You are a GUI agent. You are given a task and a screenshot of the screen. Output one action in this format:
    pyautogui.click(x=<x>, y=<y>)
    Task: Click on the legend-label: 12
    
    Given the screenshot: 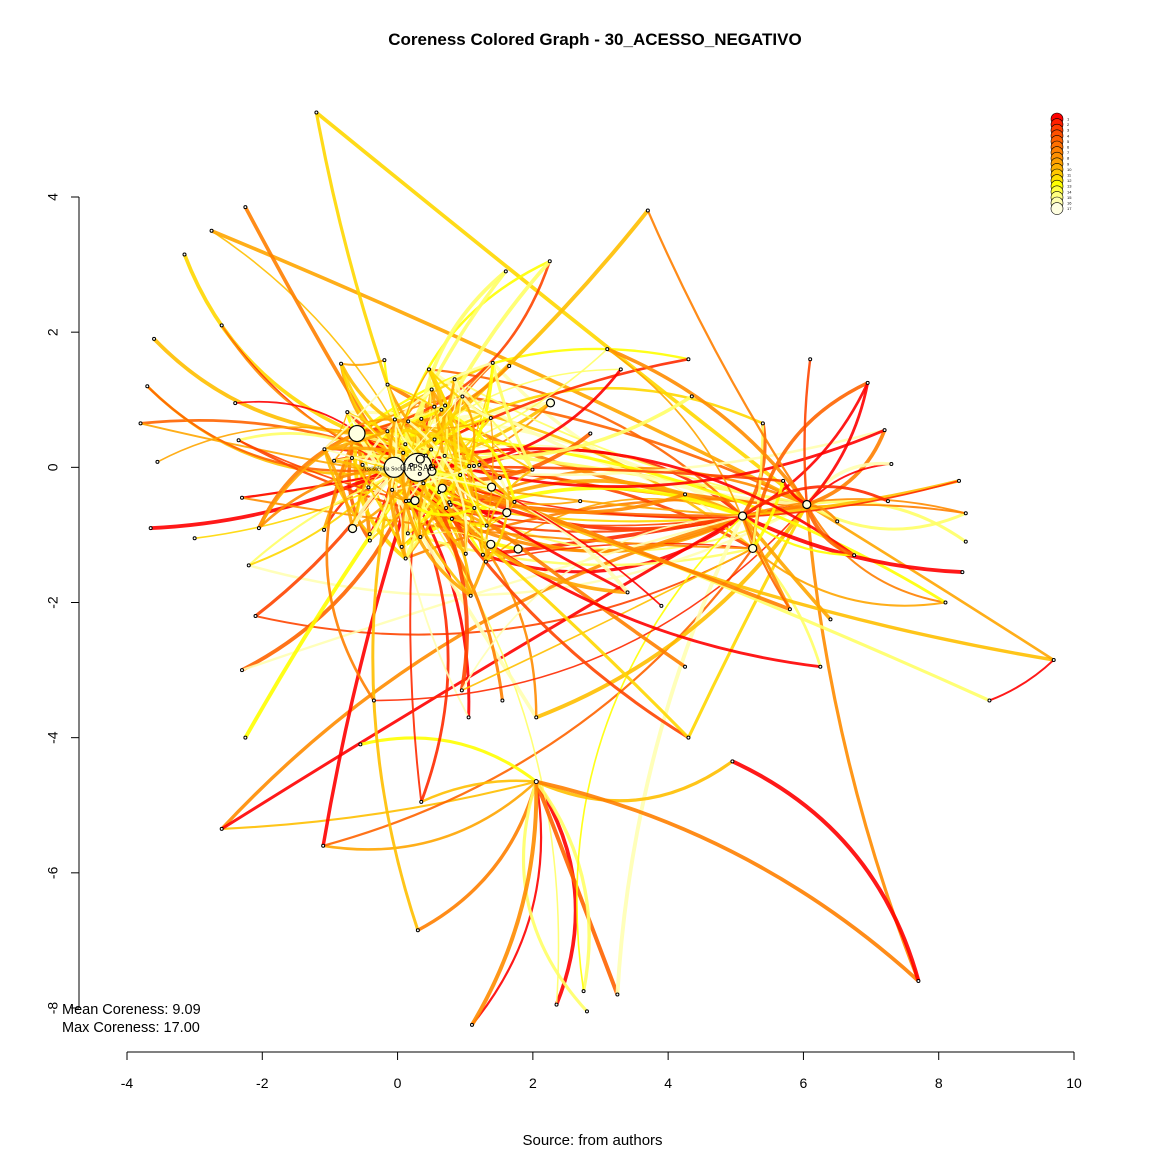 What is the action you would take?
    pyautogui.click(x=1069, y=180)
    